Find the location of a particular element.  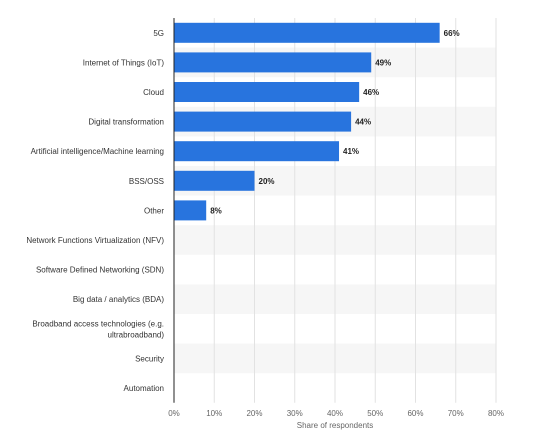

x-tick-label: 20% is located at coordinates (254, 413).